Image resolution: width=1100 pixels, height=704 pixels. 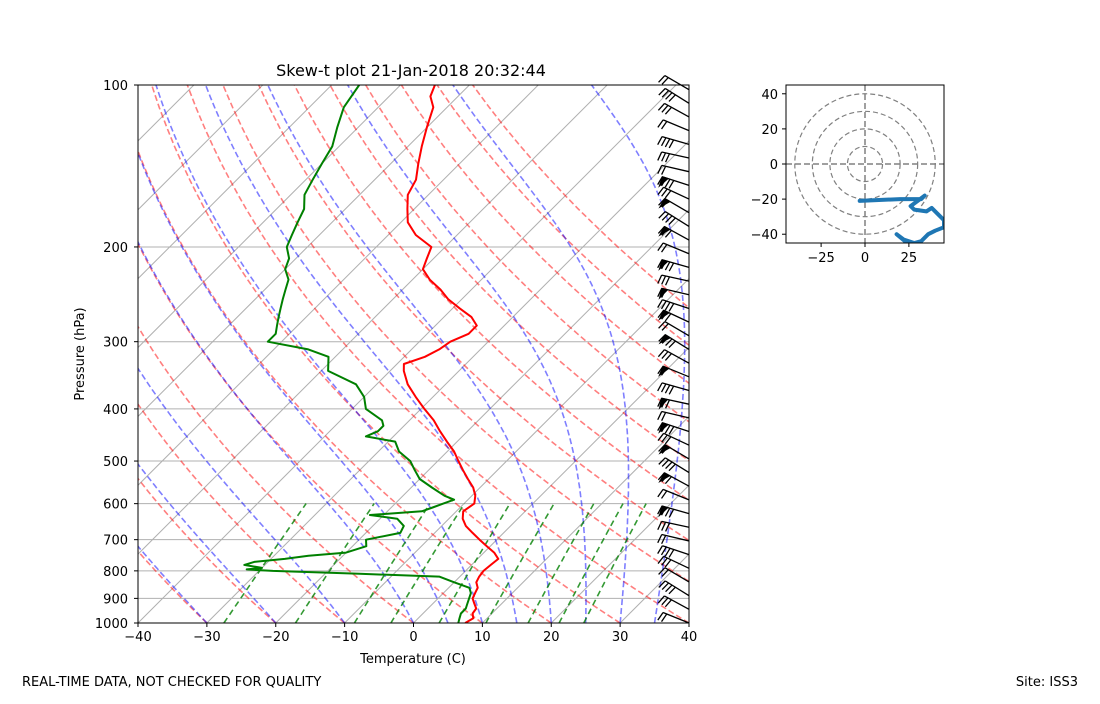 I want to click on hodograph-y-tick-label: 0, so click(x=774, y=165).